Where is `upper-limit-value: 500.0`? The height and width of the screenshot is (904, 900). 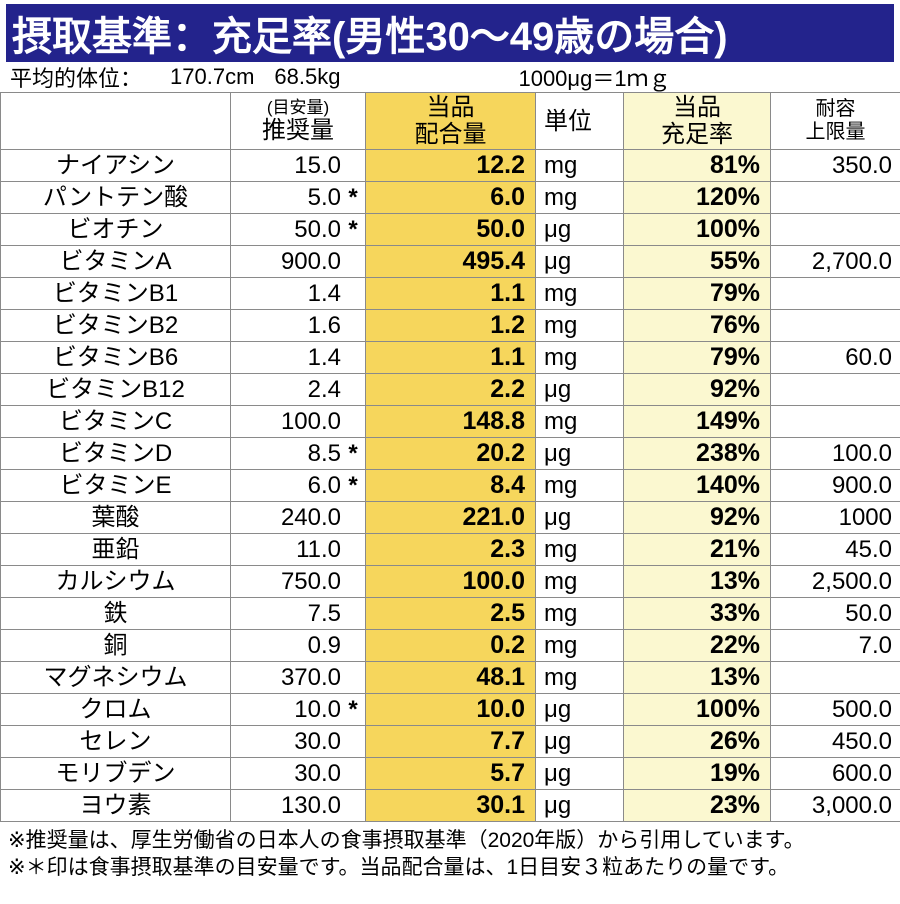
upper-limit-value: 500.0 is located at coordinates (835, 710).